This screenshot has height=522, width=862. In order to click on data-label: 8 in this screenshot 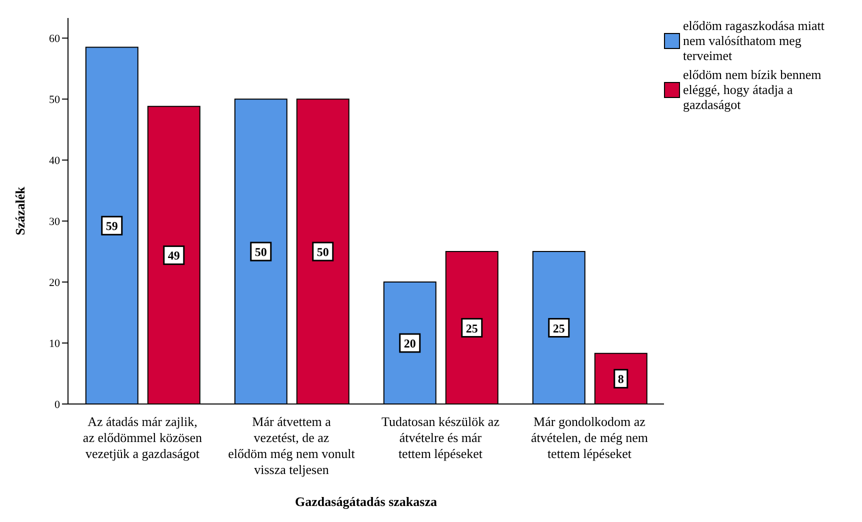, I will do `click(621, 379)`.